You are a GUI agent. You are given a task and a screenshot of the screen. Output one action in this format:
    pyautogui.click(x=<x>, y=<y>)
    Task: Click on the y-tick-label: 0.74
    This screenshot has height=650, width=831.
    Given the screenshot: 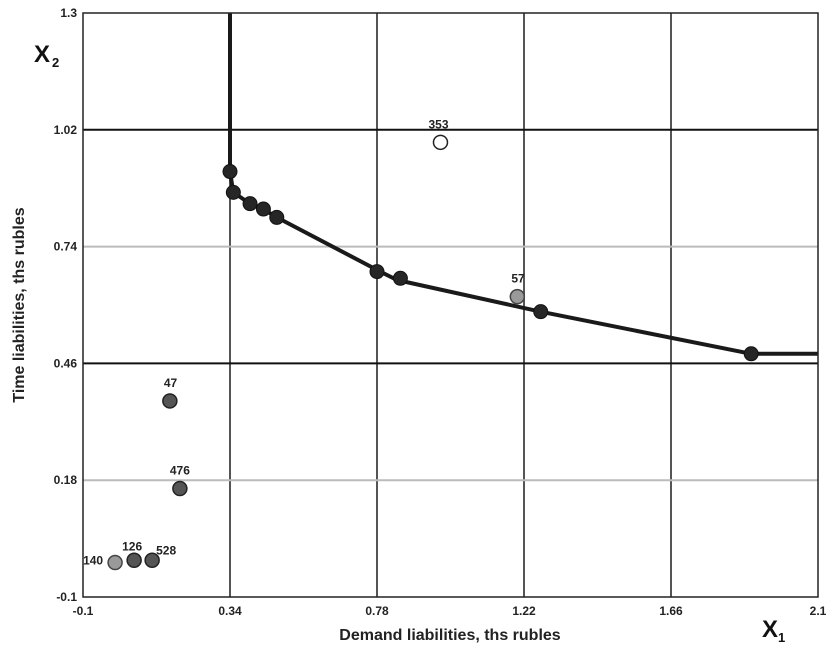 What is the action you would take?
    pyautogui.click(x=66, y=247)
    